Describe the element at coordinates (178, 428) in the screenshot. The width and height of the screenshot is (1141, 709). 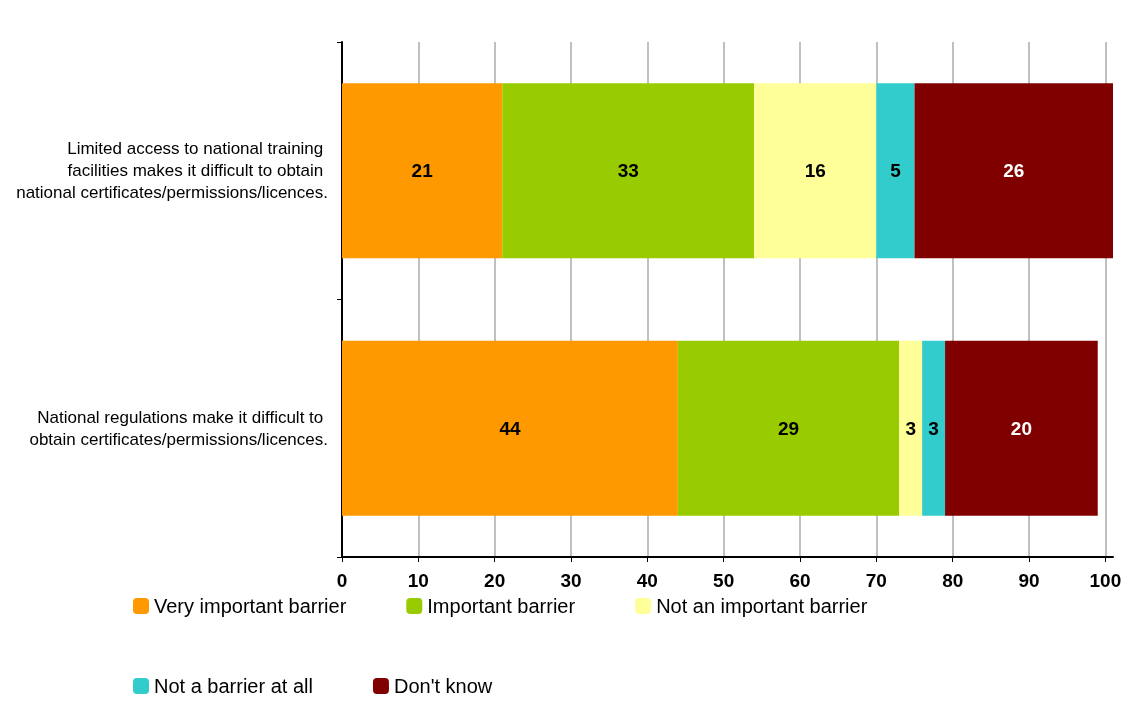
I see `y-tick-label: National regulations make it difficult to obtain certificates/permissions/licences.` at that location.